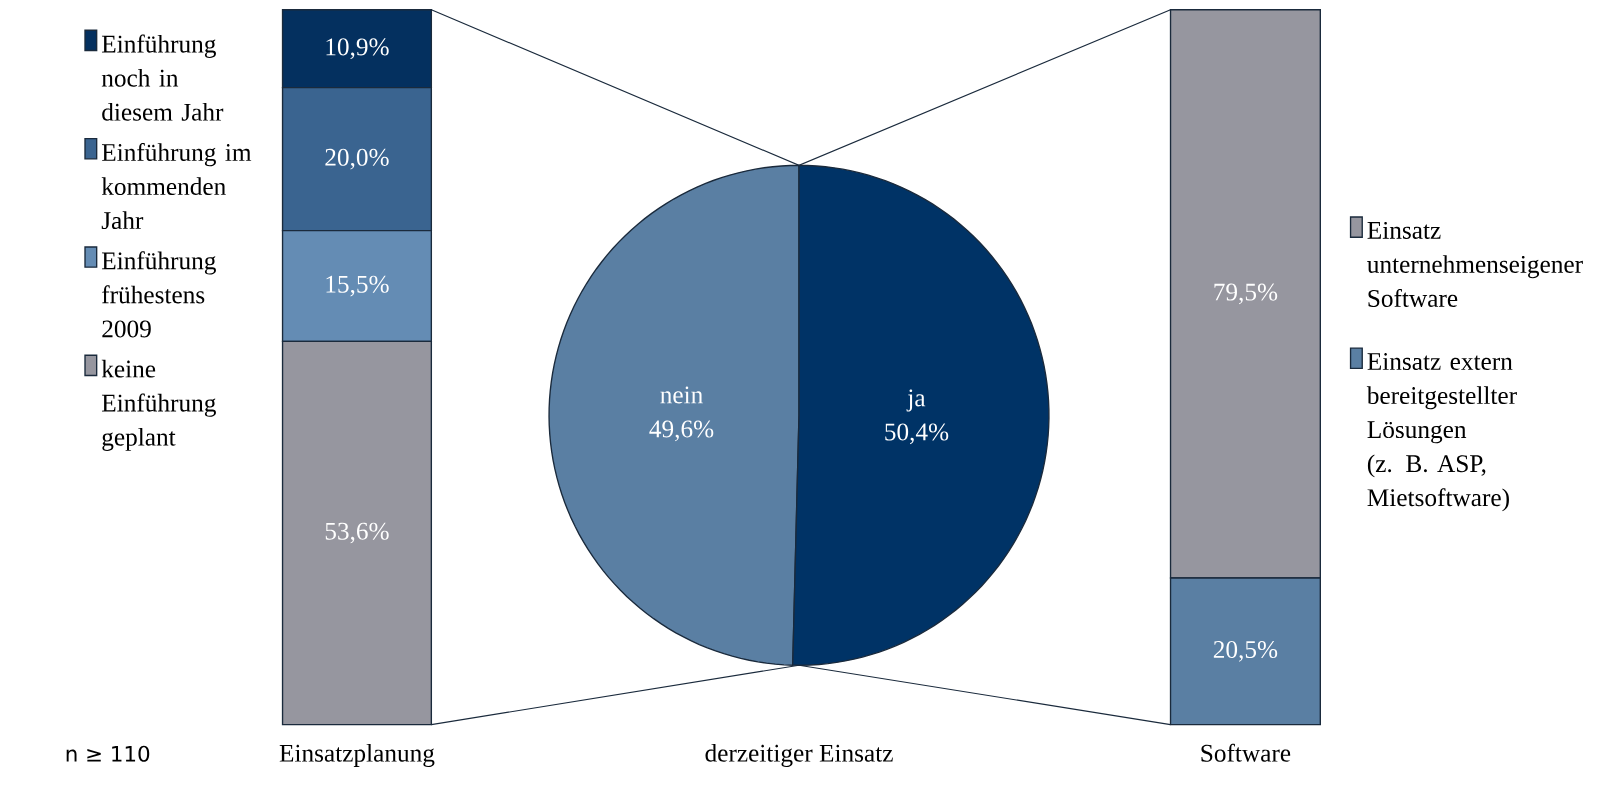  What do you see at coordinates (1475, 265) in the screenshot?
I see `legend-label: Einsatz unternehmenseigener Software` at bounding box center [1475, 265].